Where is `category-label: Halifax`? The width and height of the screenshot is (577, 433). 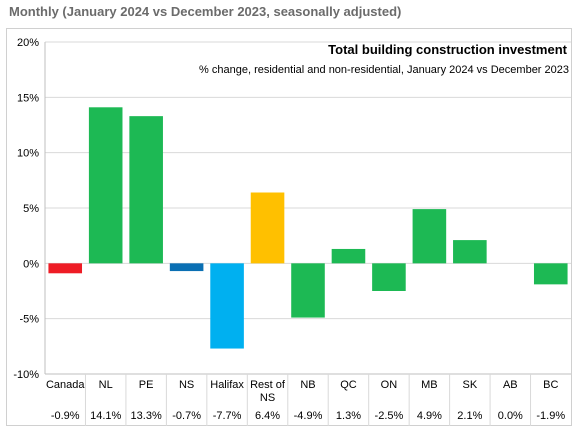 category-label: Halifax is located at coordinates (227, 385).